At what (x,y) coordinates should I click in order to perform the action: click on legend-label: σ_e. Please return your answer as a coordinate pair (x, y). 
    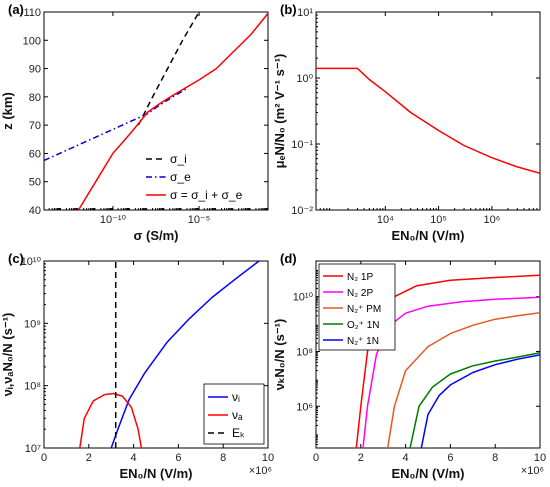
    Looking at the image, I should click on (180, 177).